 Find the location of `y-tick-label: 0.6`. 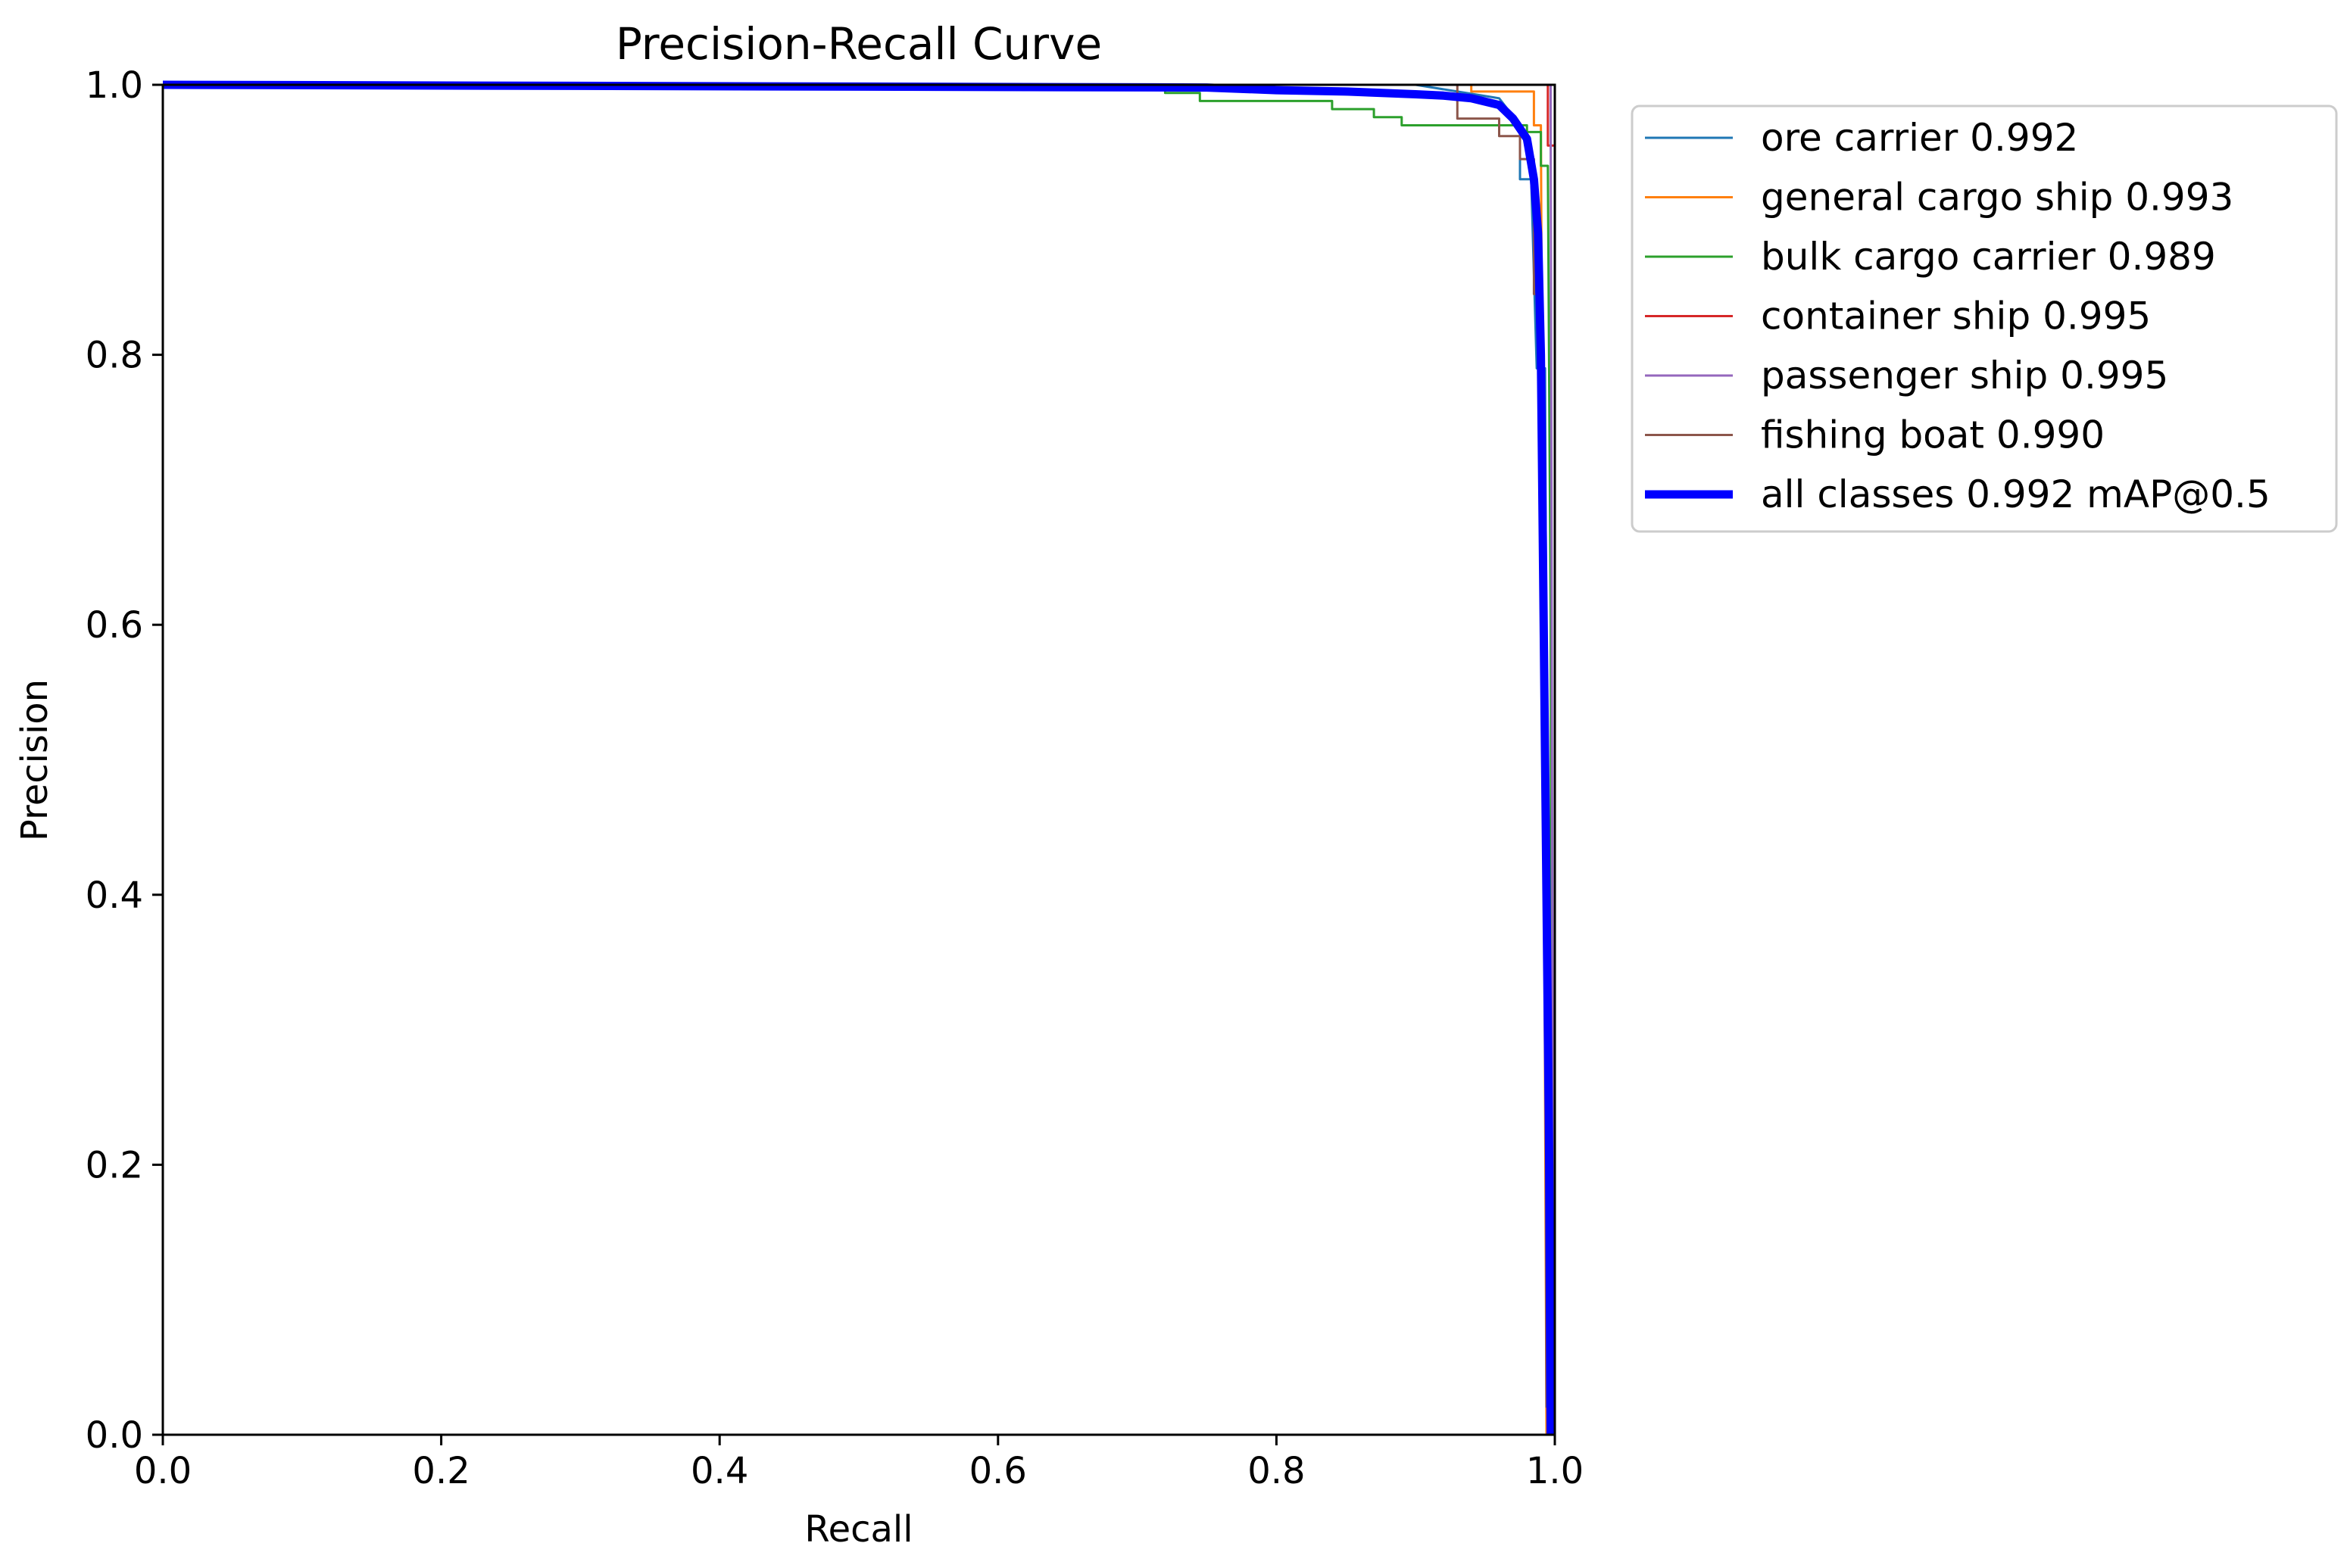

y-tick-label: 0.6 is located at coordinates (114, 625).